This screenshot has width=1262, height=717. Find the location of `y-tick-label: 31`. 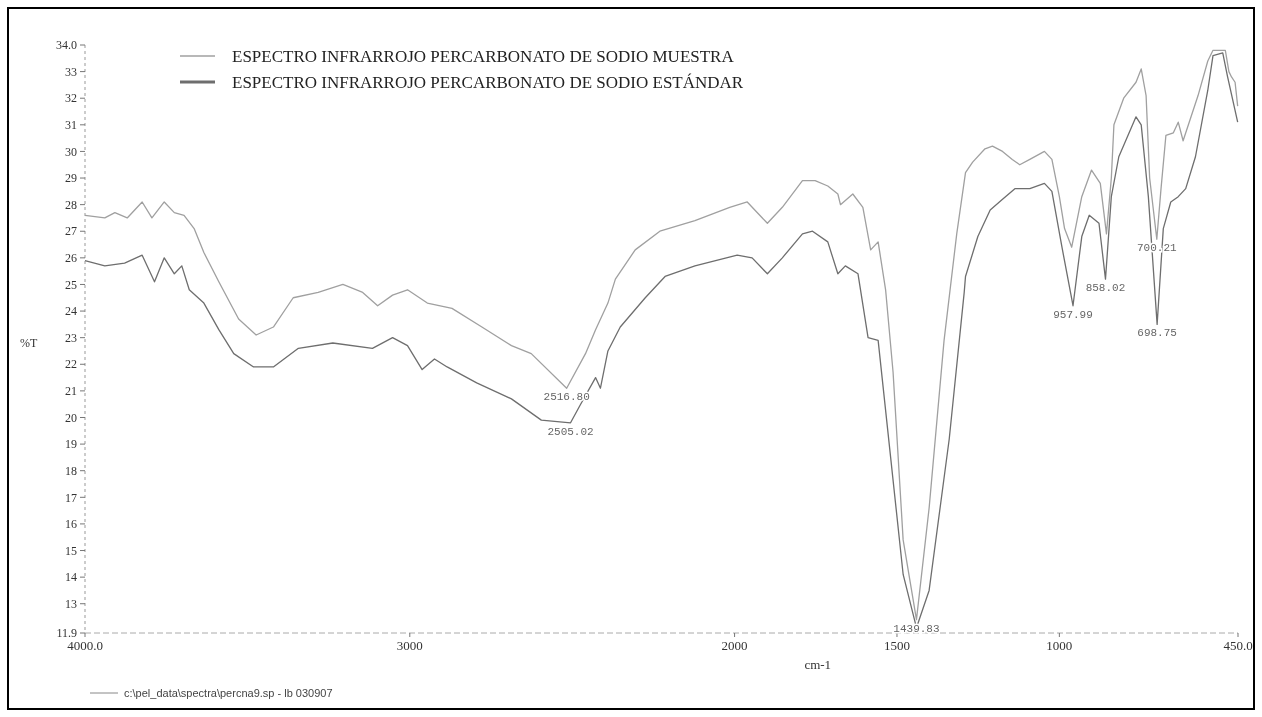

y-tick-label: 31 is located at coordinates (71, 125).